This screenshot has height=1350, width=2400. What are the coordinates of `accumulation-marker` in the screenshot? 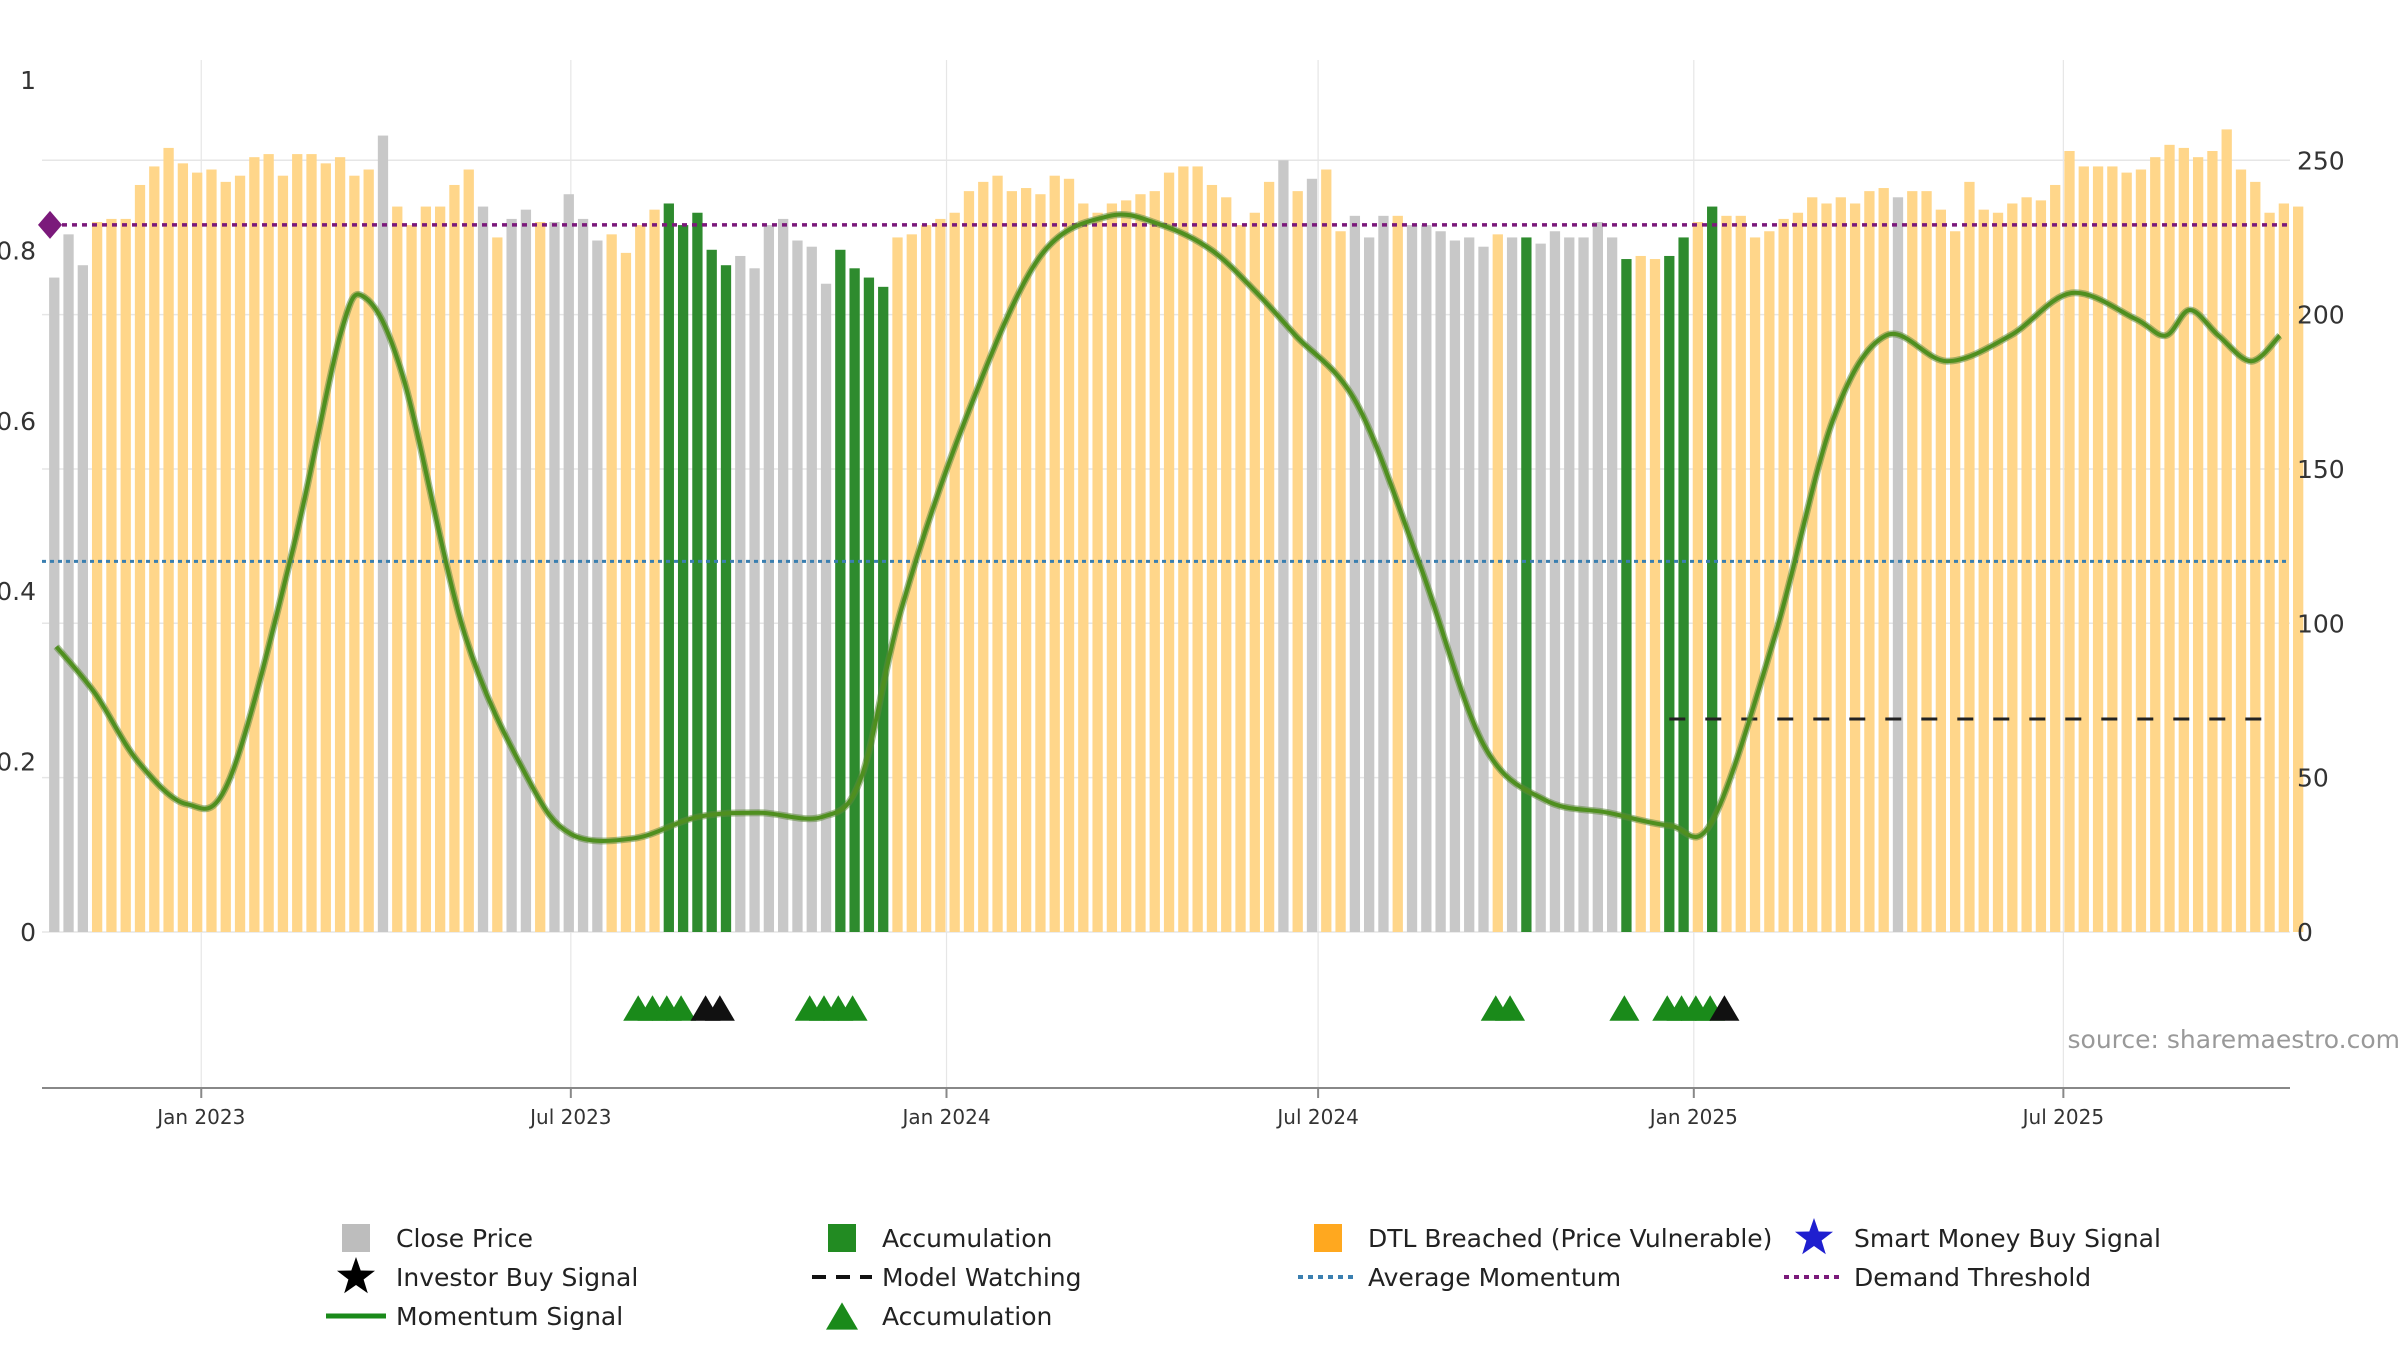 It's located at (681, 1008).